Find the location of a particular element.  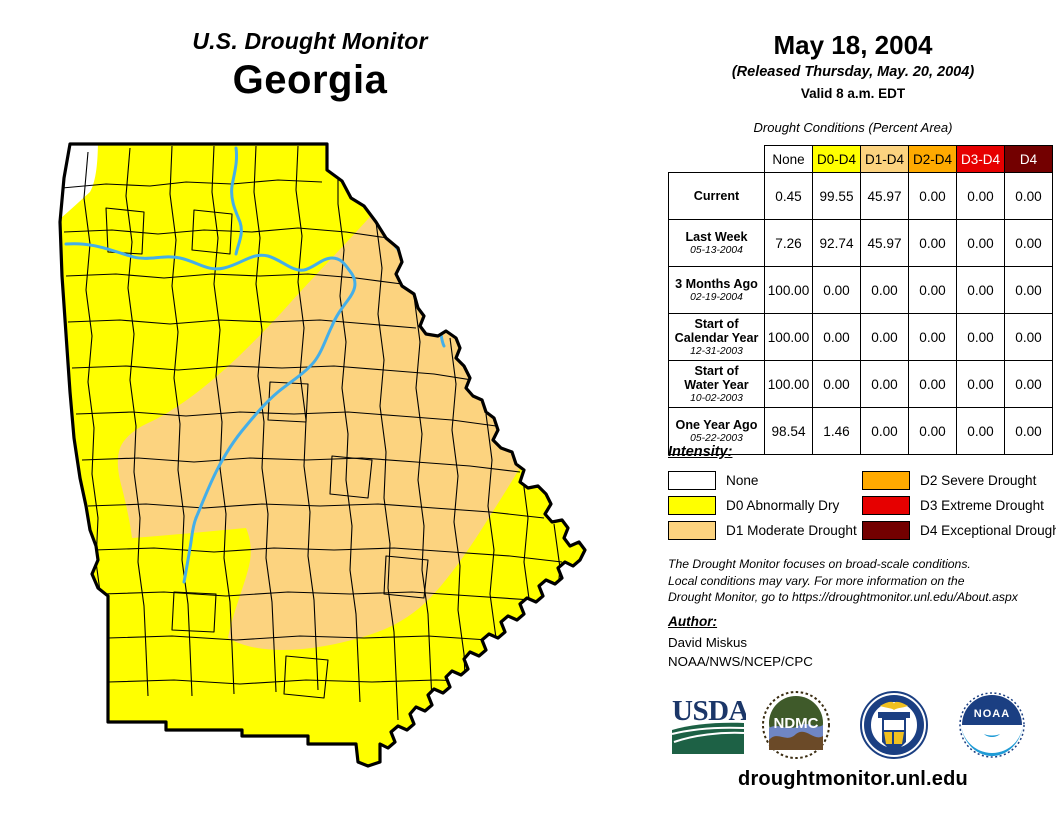

table-row: Current 0.45 99.55 45.97 0.00 0.00 0.00 is located at coordinates (860, 196).